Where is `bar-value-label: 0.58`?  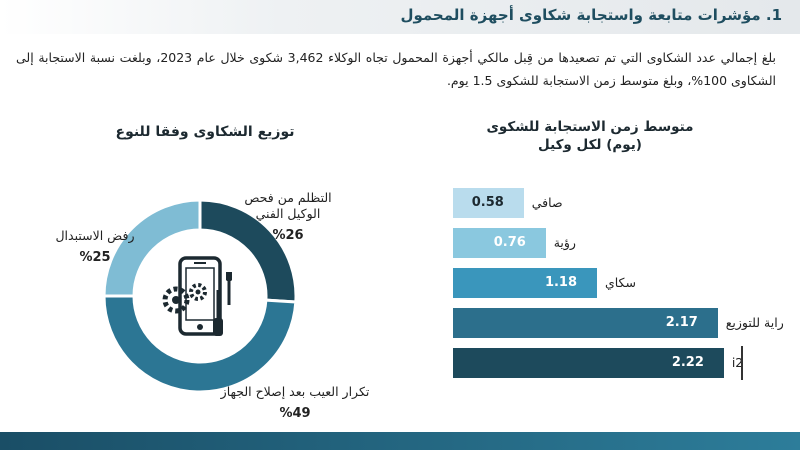
bar-value-label: 0.58 is located at coordinates (487, 202).